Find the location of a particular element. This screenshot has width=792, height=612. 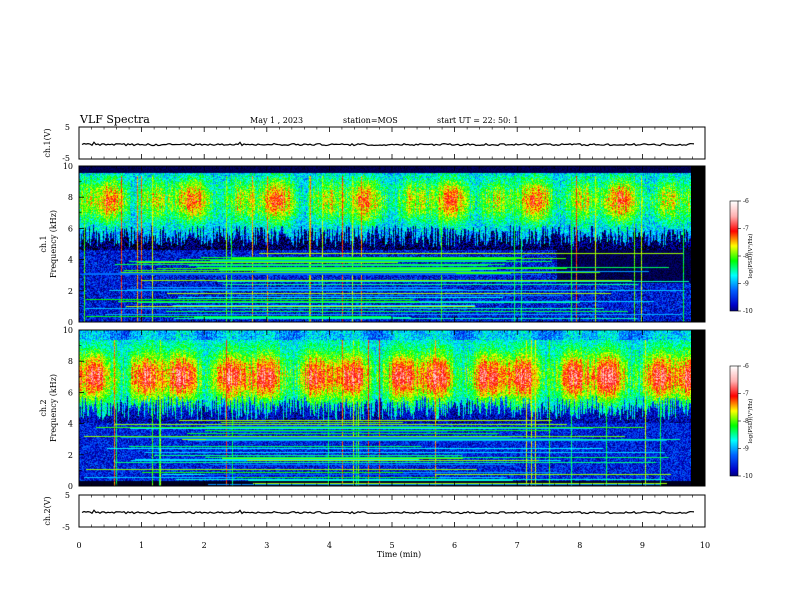

x-axis-label: Time (min) is located at coordinates (399, 554).